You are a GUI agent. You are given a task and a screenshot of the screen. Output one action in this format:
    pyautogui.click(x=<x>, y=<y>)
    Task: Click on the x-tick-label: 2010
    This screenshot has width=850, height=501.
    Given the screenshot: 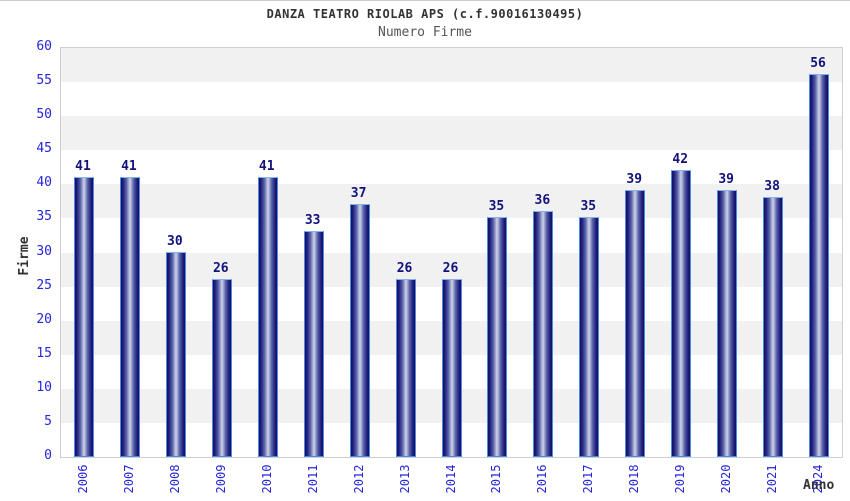 What is the action you would take?
    pyautogui.click(x=266, y=479)
    